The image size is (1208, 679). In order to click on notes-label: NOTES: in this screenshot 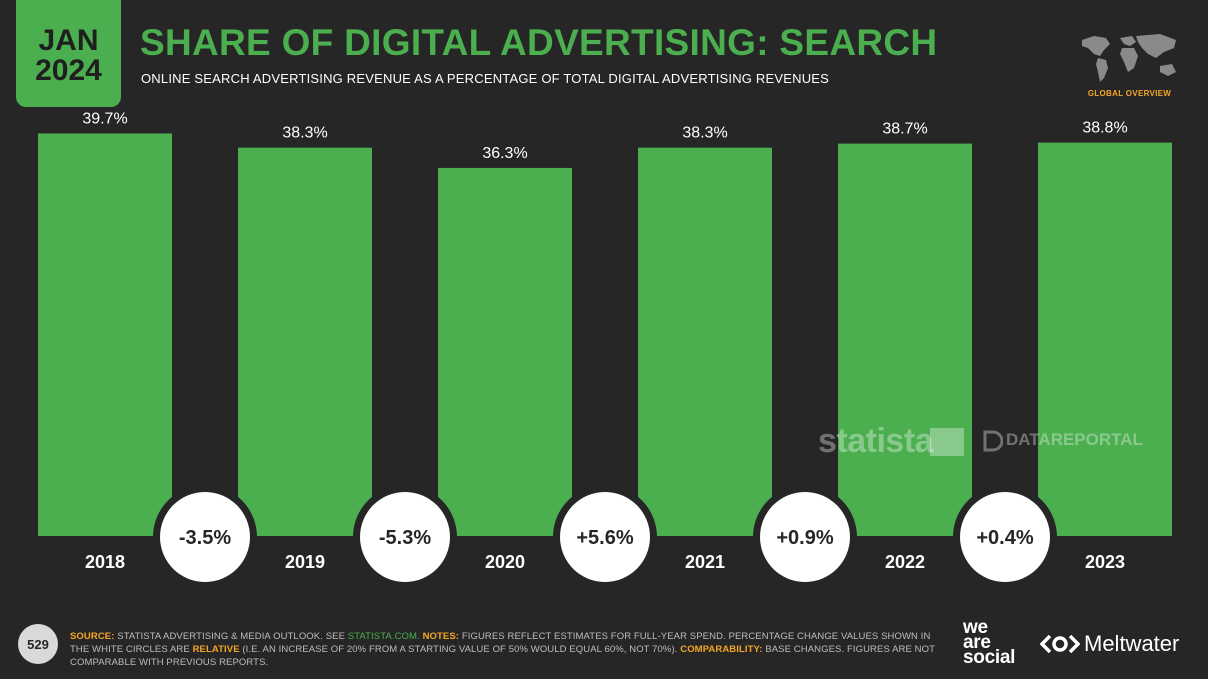, I will do `click(441, 636)`.